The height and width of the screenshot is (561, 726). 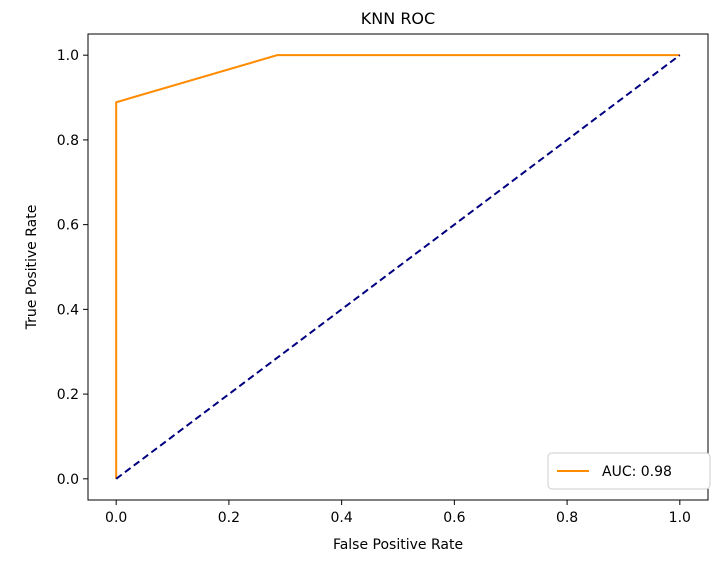 I want to click on x-tick-label: 0.0, so click(x=116, y=518).